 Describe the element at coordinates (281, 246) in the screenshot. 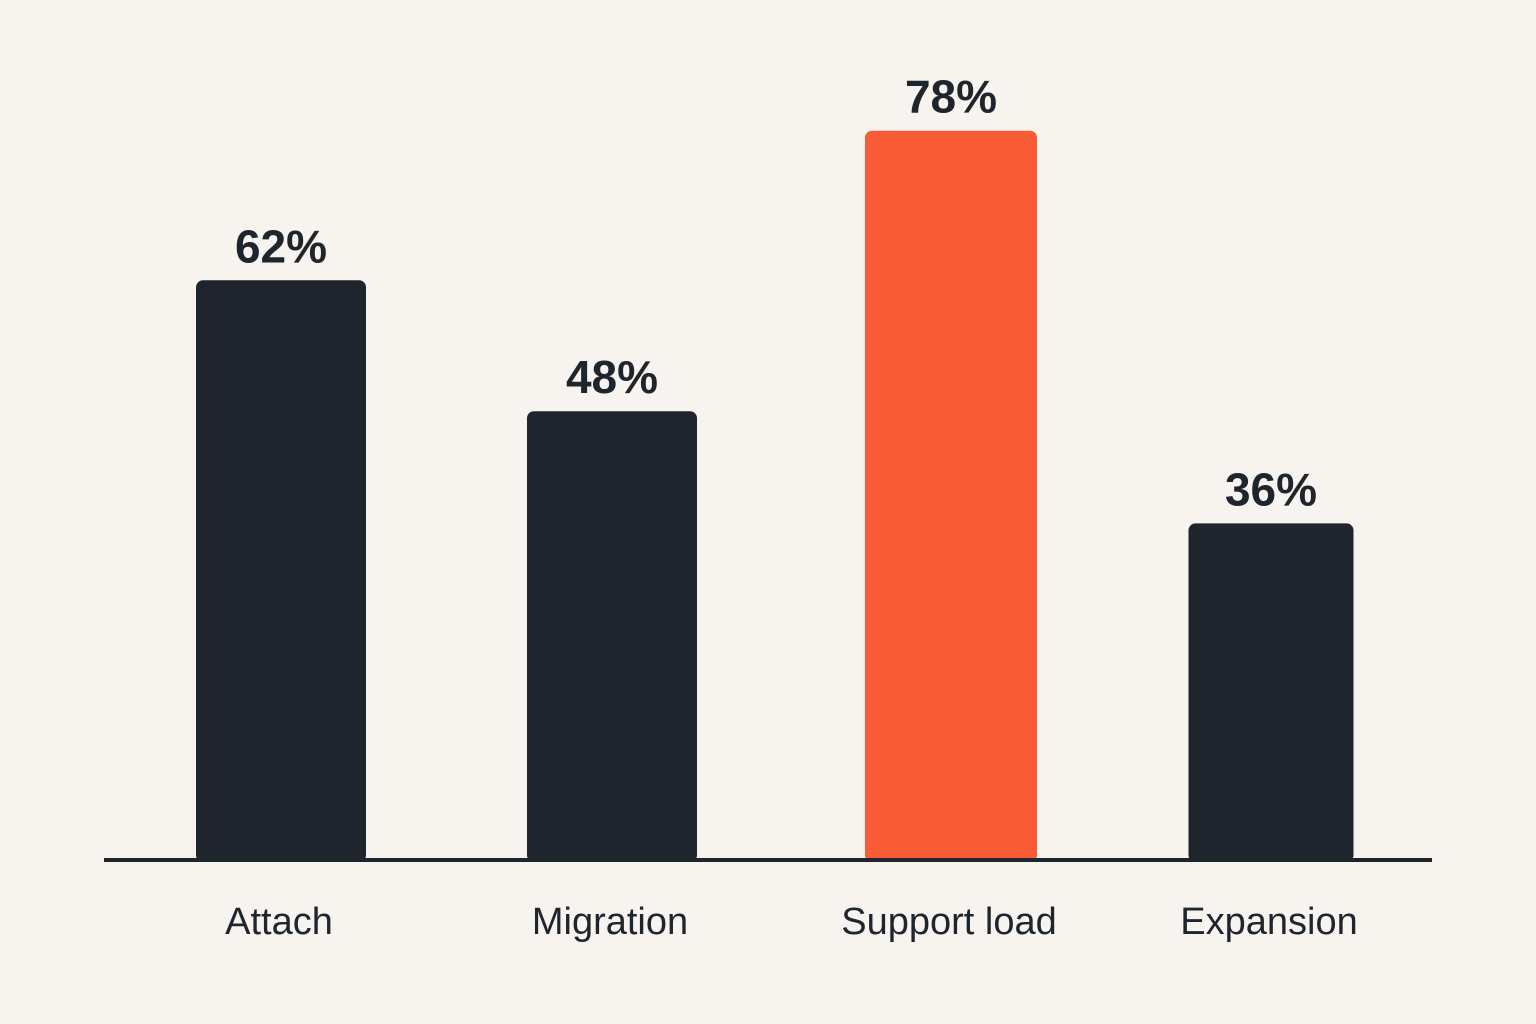

I see `value-label: 62%` at that location.